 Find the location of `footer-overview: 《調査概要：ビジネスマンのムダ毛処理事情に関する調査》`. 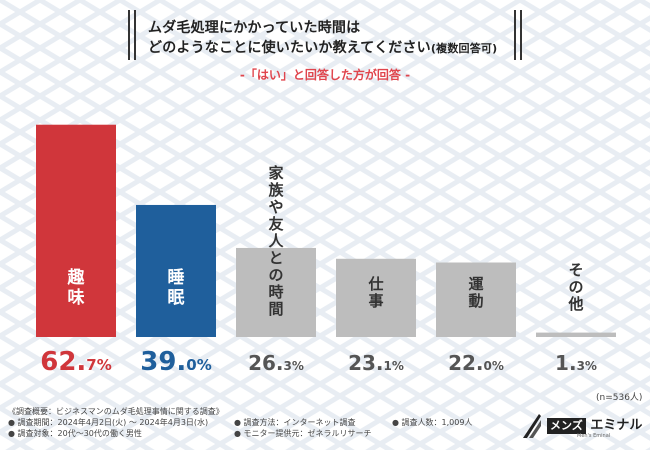

footer-overview: 《調査概要：ビジネスマンのムダ毛処理事情に関する調査》 is located at coordinates (116, 411).